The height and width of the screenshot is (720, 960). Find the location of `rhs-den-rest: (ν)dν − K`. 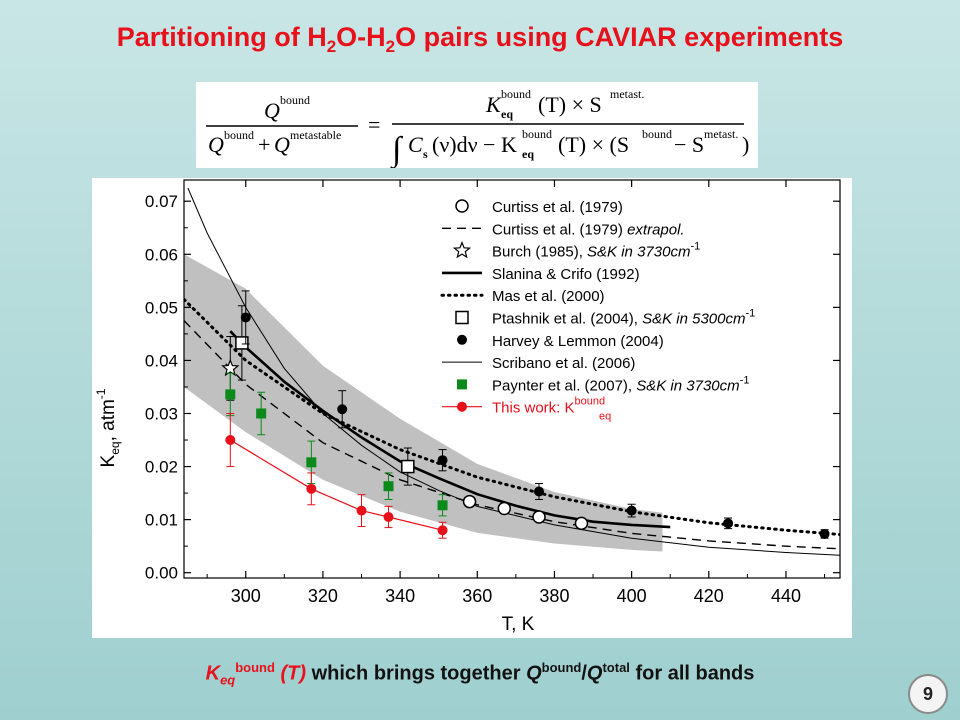

rhs-den-rest: (ν)dν − K is located at coordinates (474, 144).